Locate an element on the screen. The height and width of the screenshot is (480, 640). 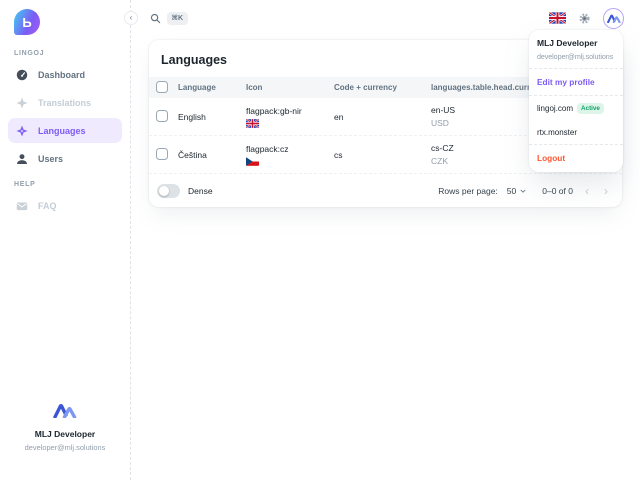
account-email: developer@mlj.solutions is located at coordinates (575, 56).